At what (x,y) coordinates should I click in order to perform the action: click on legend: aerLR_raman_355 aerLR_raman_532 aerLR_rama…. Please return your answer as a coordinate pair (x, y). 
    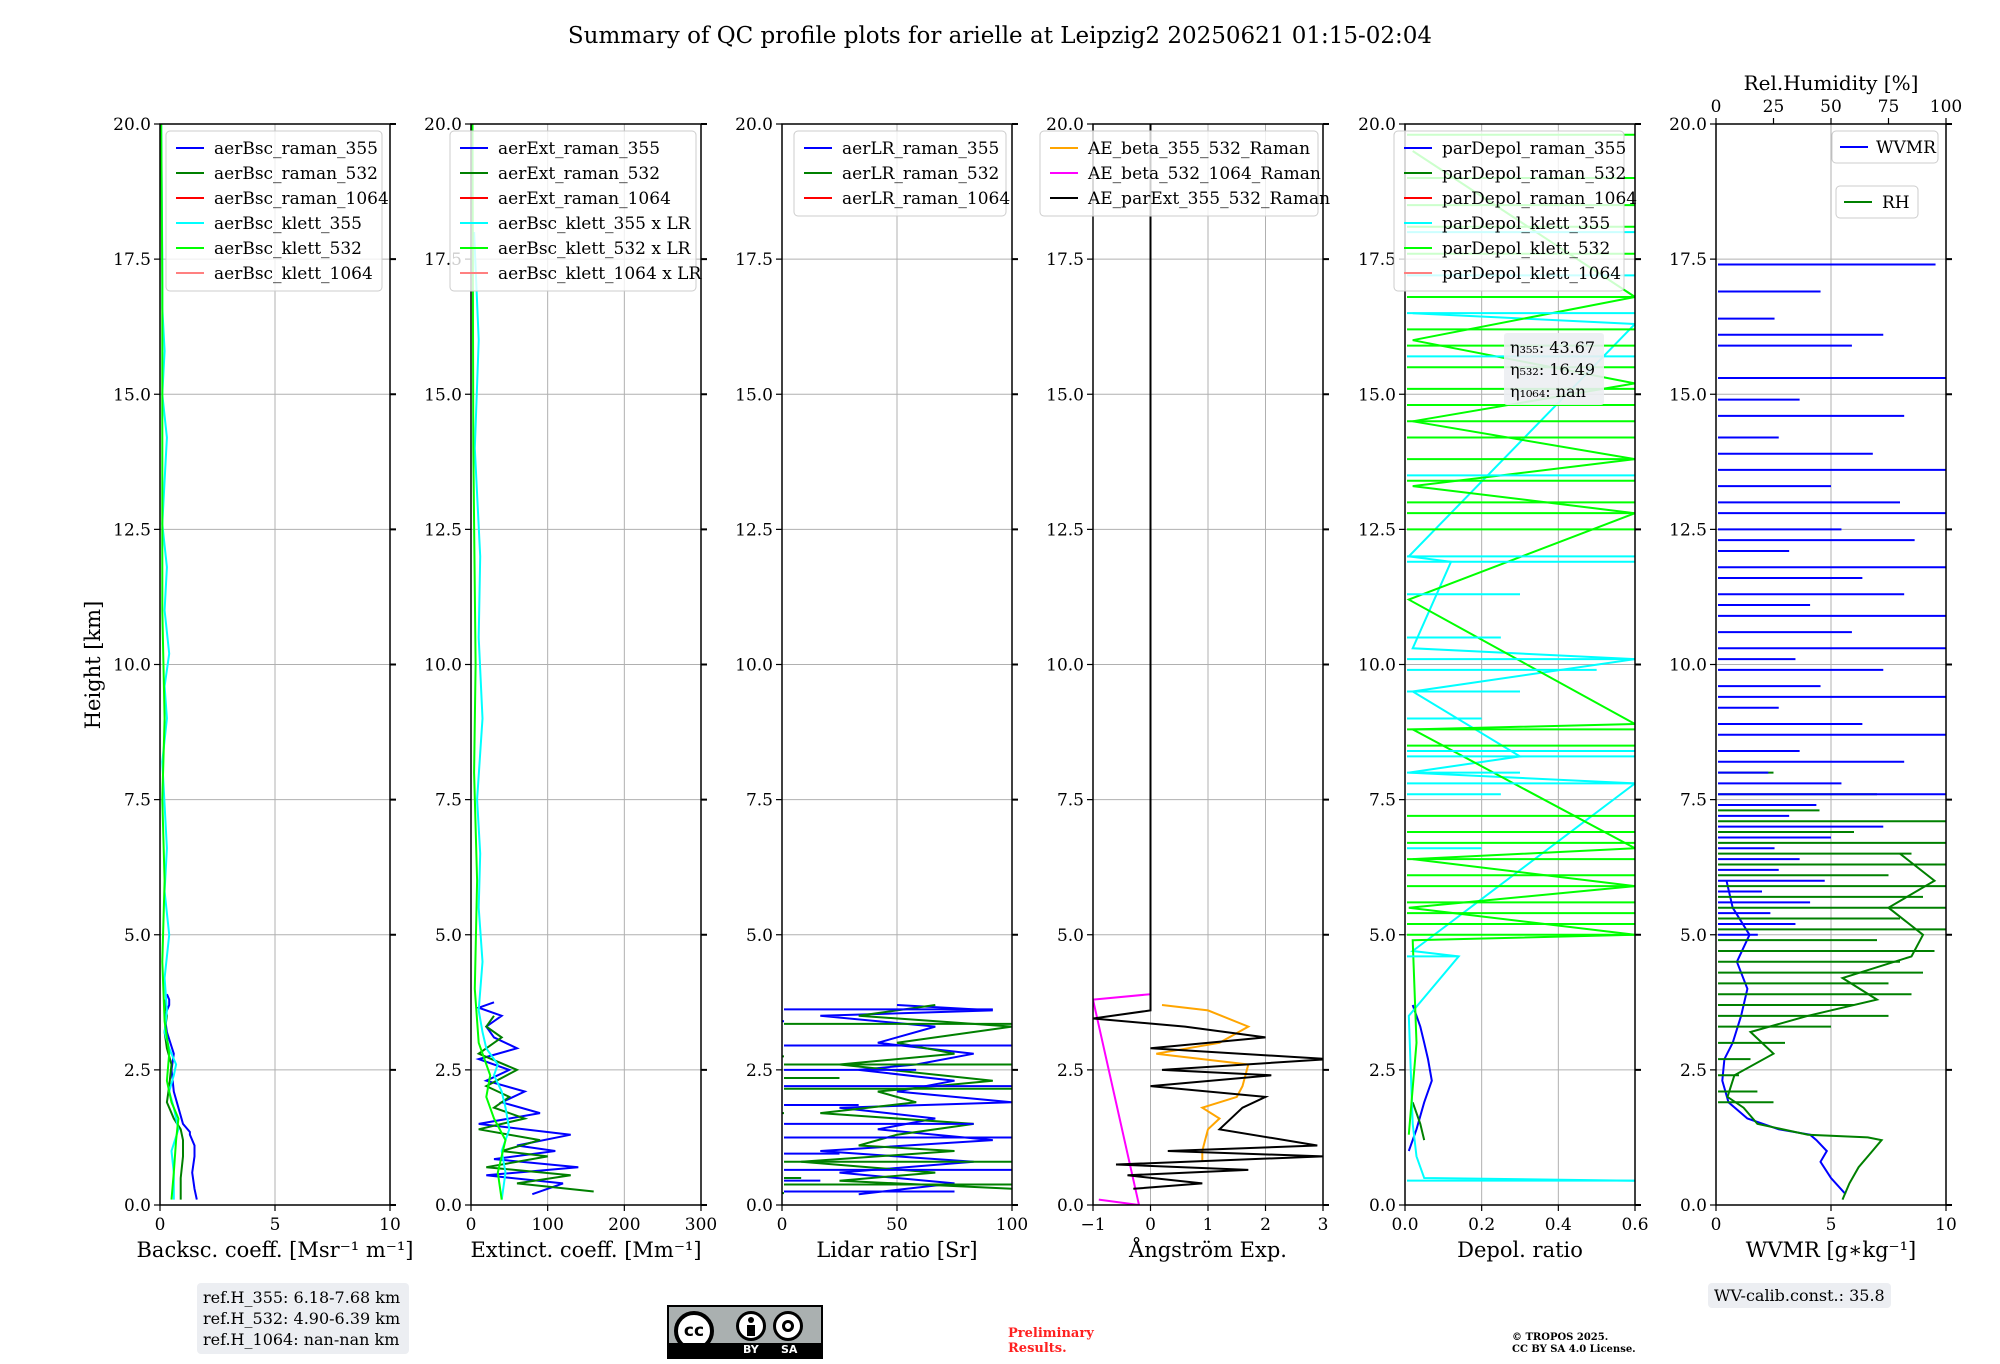
    Looking at the image, I should click on (901, 173).